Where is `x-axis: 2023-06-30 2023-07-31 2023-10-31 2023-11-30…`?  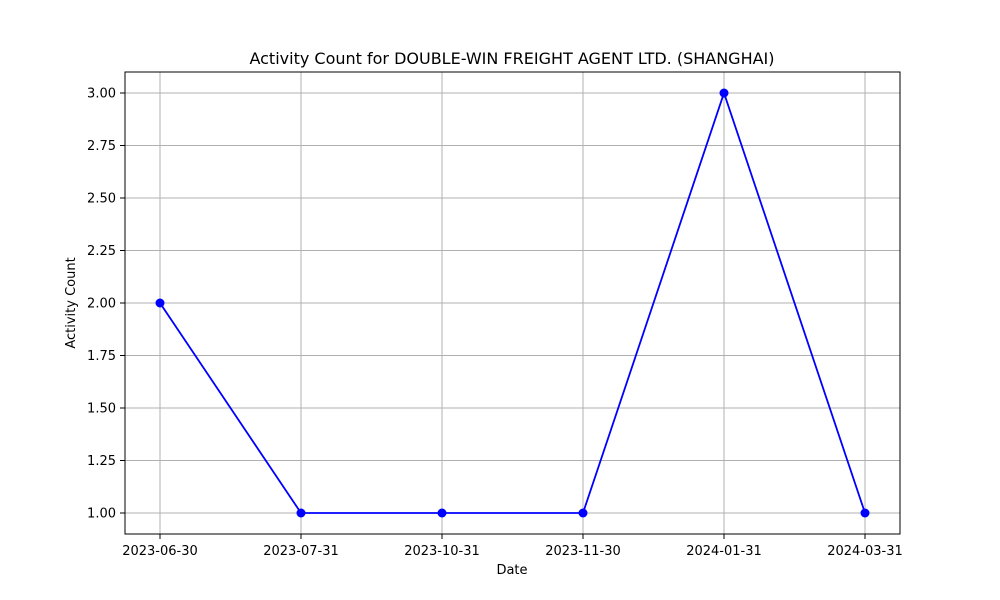
x-axis: 2023-06-30 2023-07-31 2023-10-31 2023-11-30… is located at coordinates (512, 546).